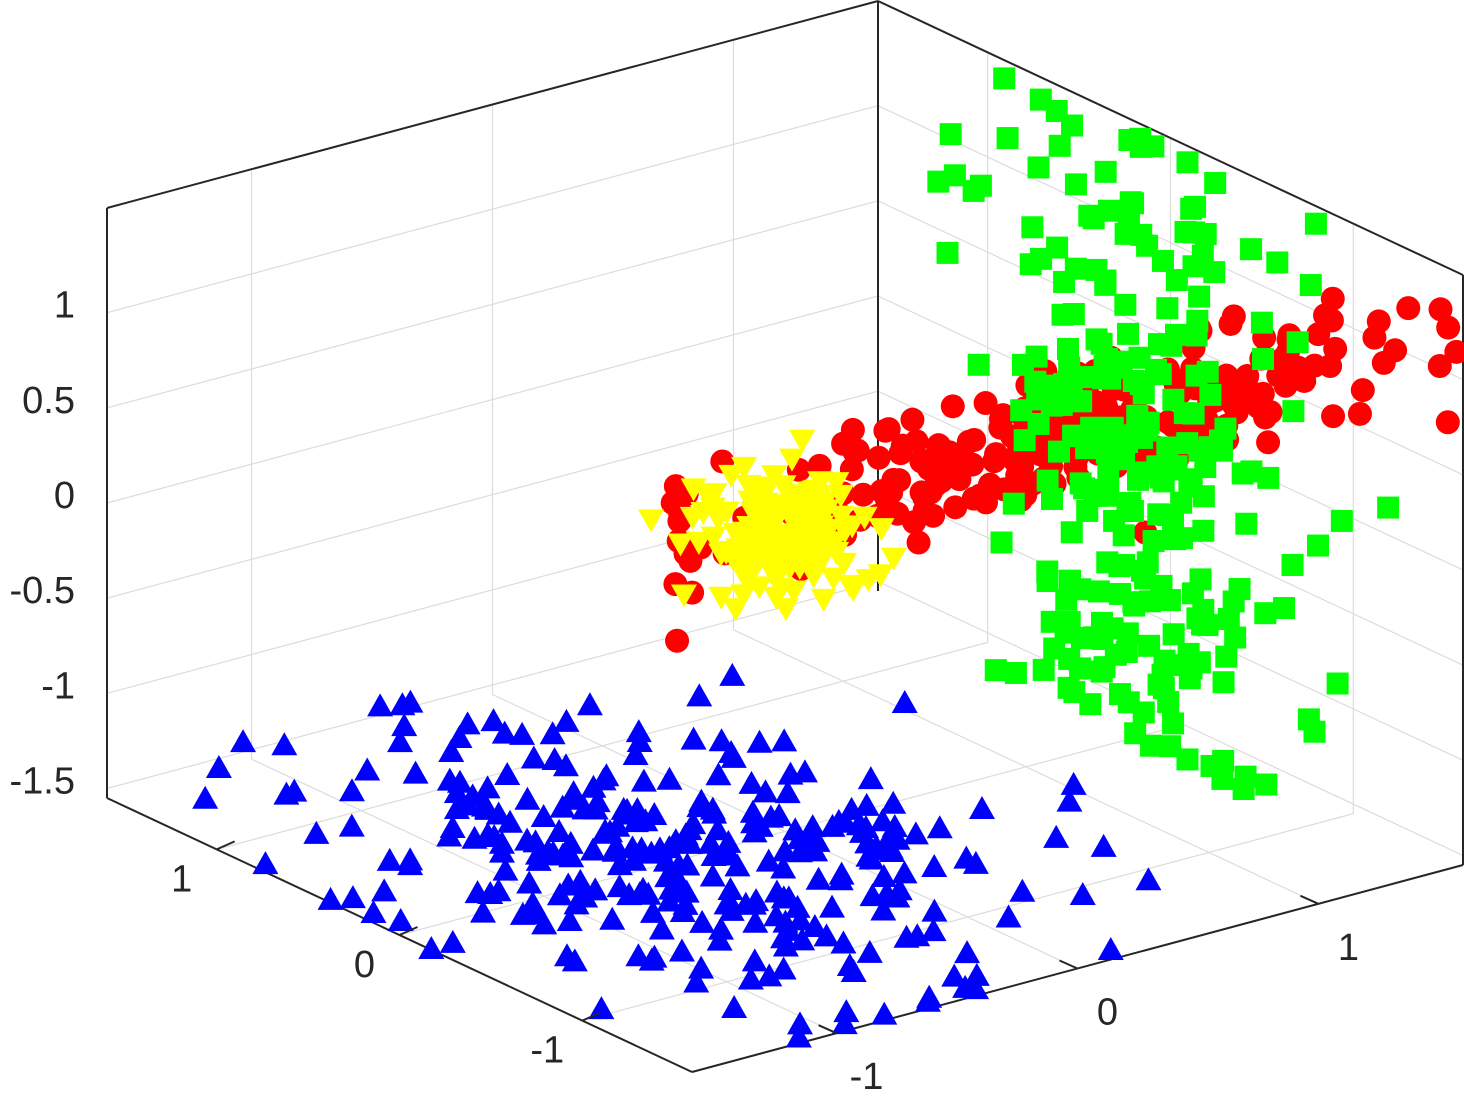 The width and height of the screenshot is (1464, 1098). I want to click on axis-edge, so click(492, 104).